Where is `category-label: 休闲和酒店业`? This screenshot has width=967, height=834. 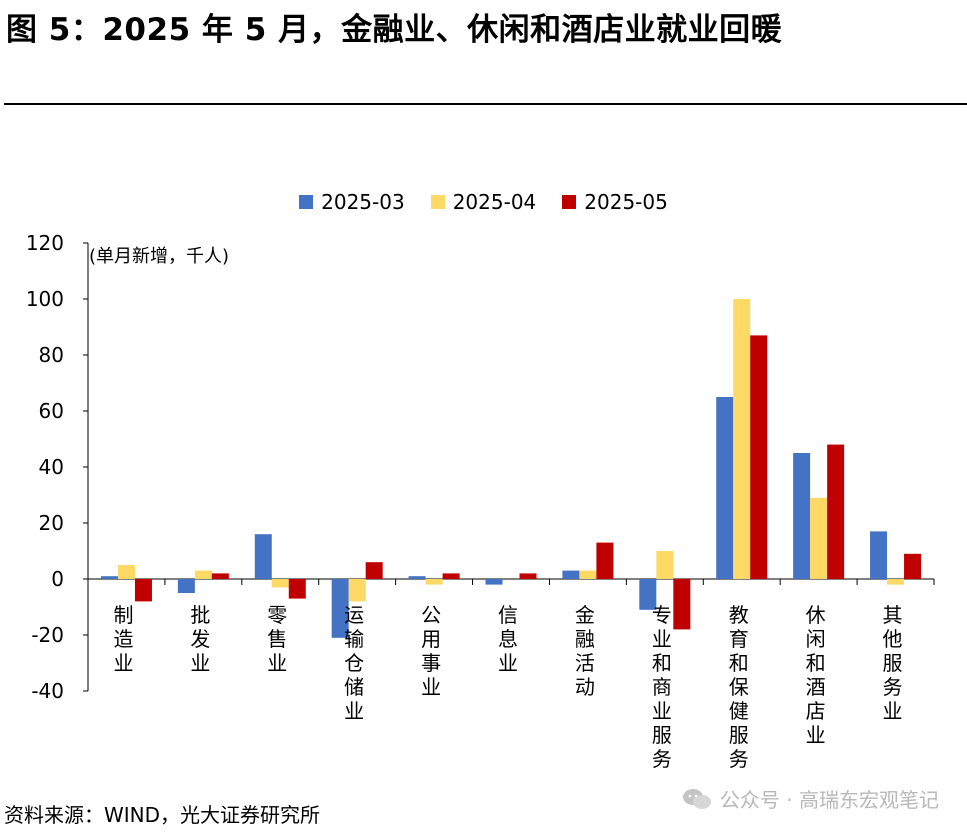 category-label: 休闲和酒店业 is located at coordinates (816, 675).